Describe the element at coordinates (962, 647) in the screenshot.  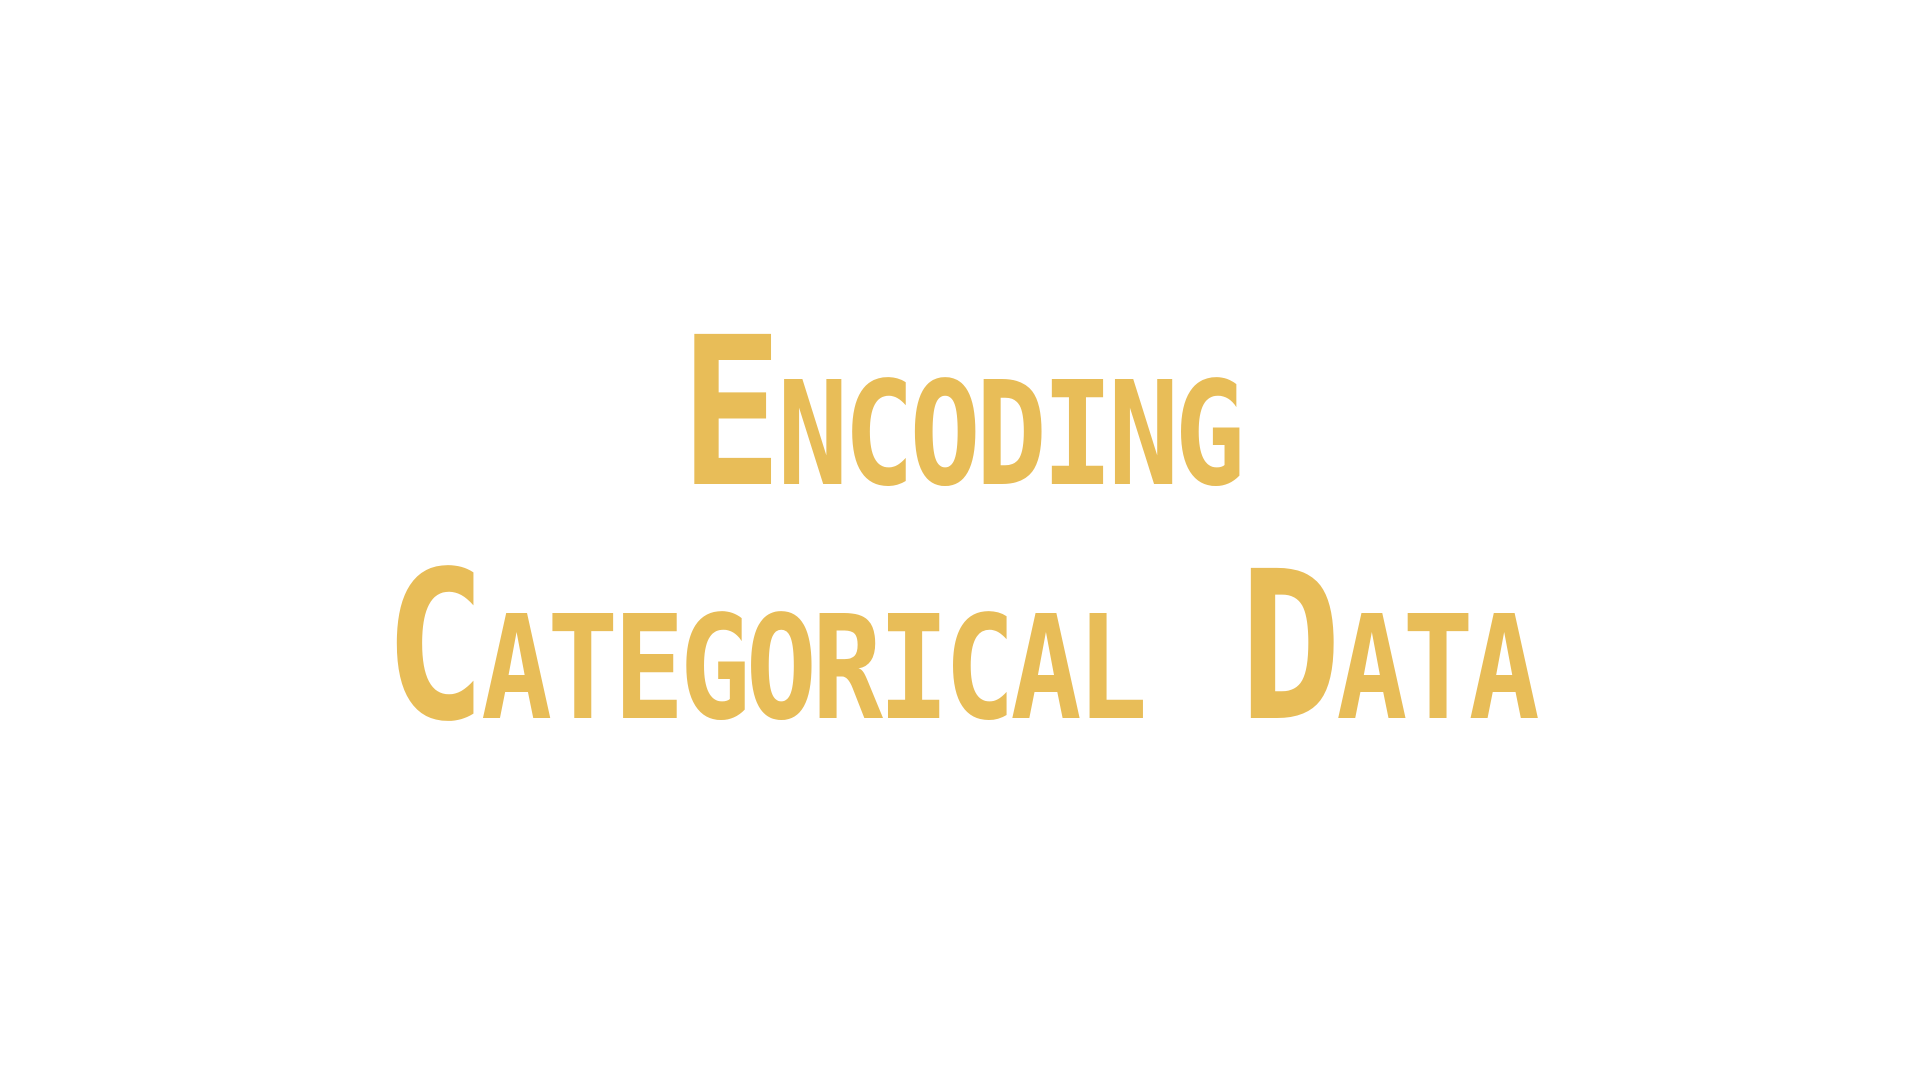
I see `title-line-2: Categorical Data` at that location.